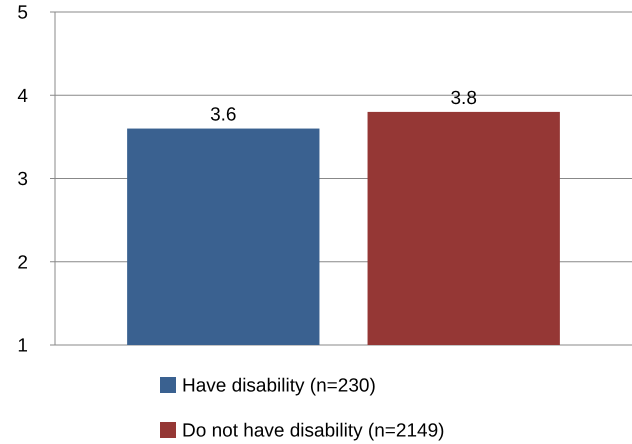 This screenshot has width=632, height=444. Describe the element at coordinates (22, 179) in the screenshot. I see `y-tick-label: 3` at that location.